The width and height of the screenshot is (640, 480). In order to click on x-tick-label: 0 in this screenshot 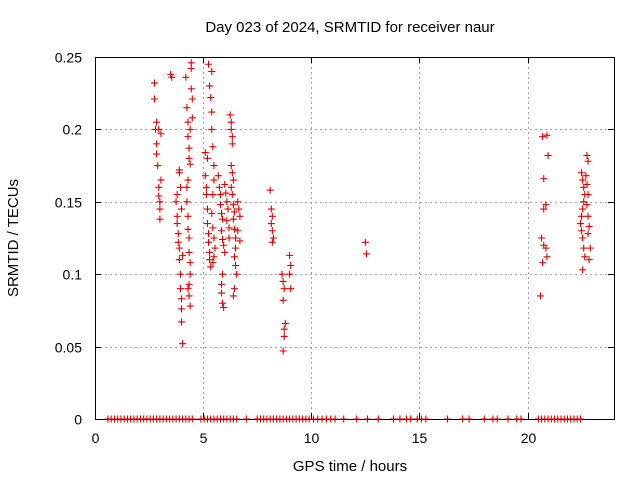, I will do `click(96, 438)`.